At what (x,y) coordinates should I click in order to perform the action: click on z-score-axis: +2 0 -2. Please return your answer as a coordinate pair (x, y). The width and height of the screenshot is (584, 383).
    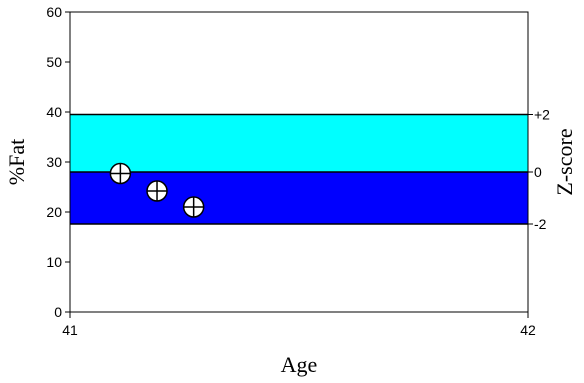
    Looking at the image, I should click on (539, 170).